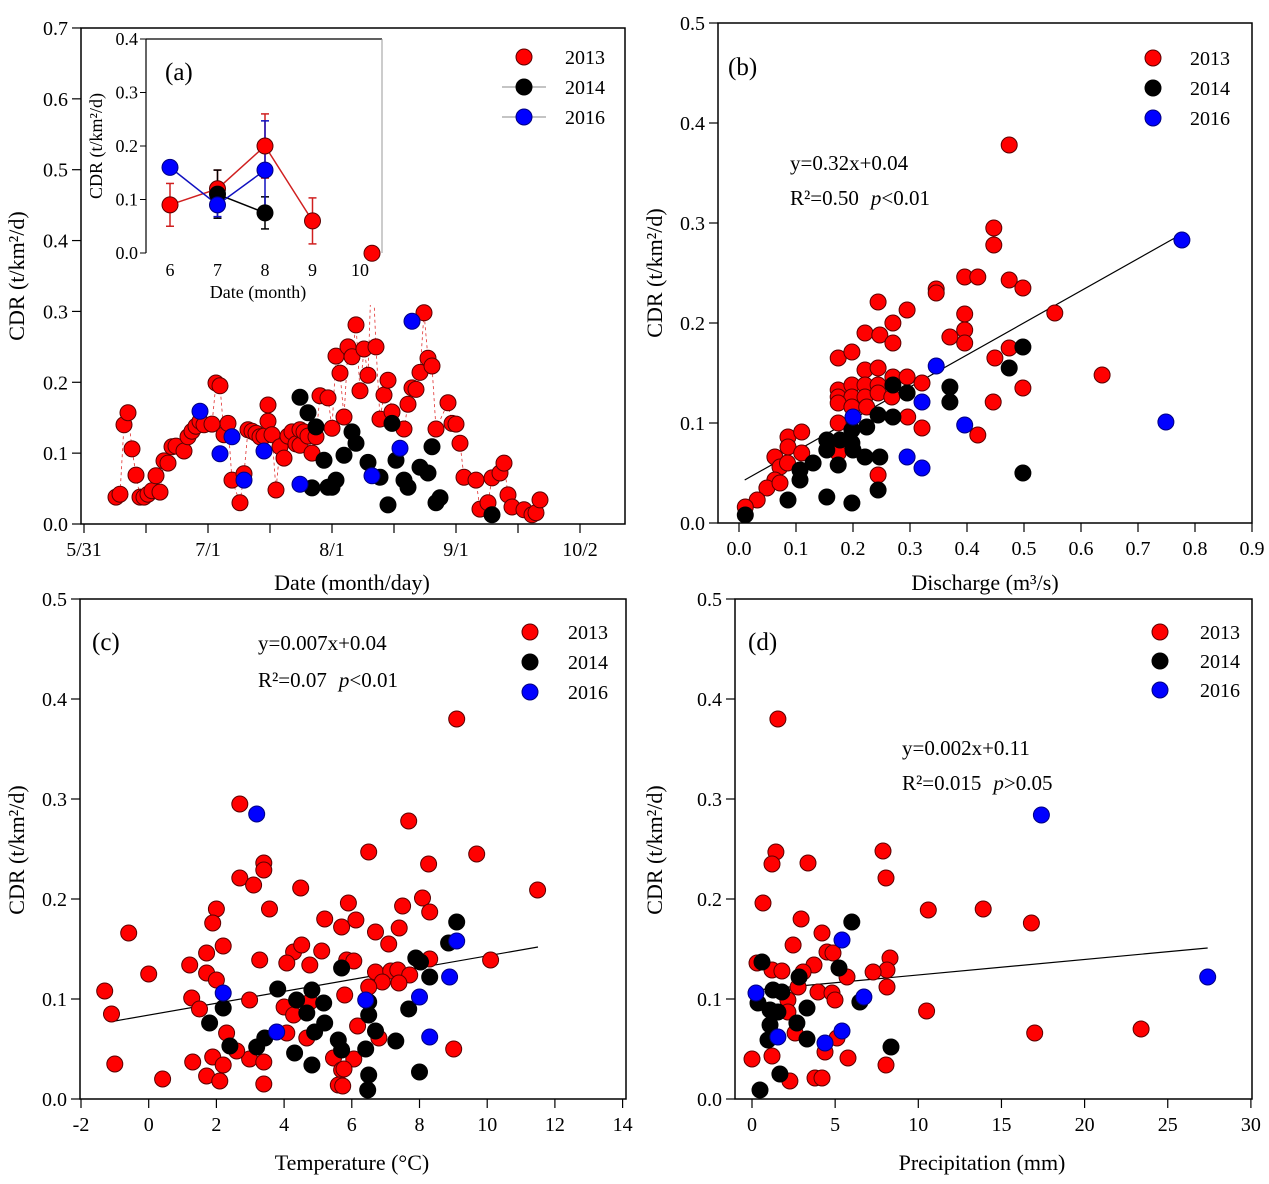 The height and width of the screenshot is (1184, 1269). Describe the element at coordinates (321, 902) in the screenshot. I see `series-2013` at that location.